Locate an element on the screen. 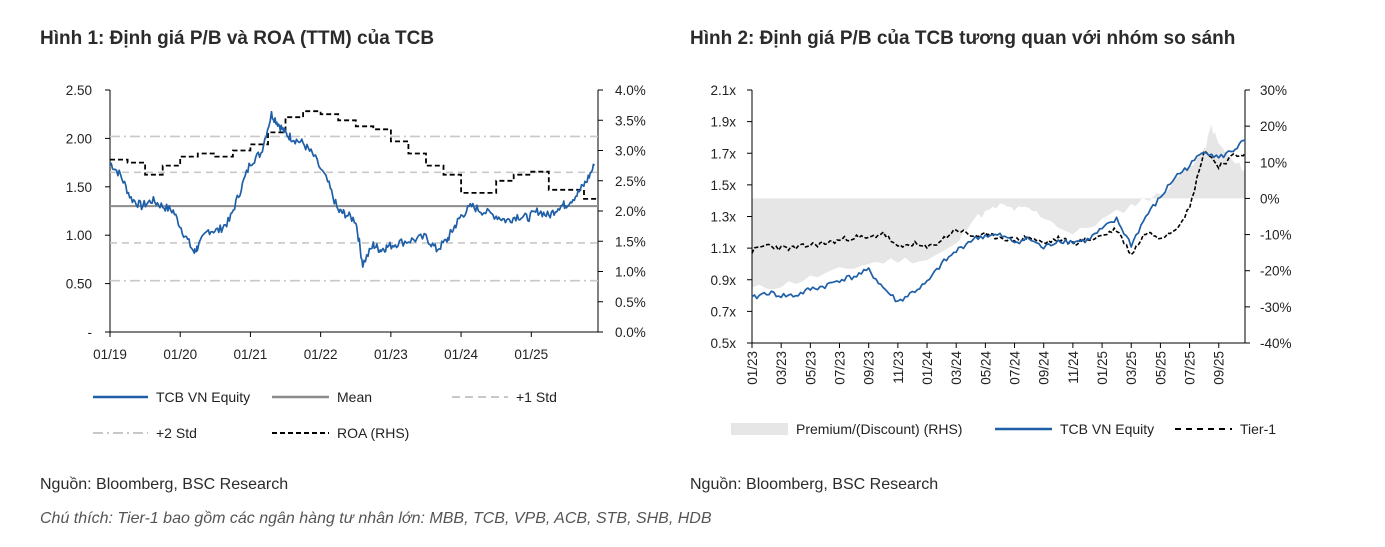  y-right-tick-label: 3.0% is located at coordinates (630, 151).